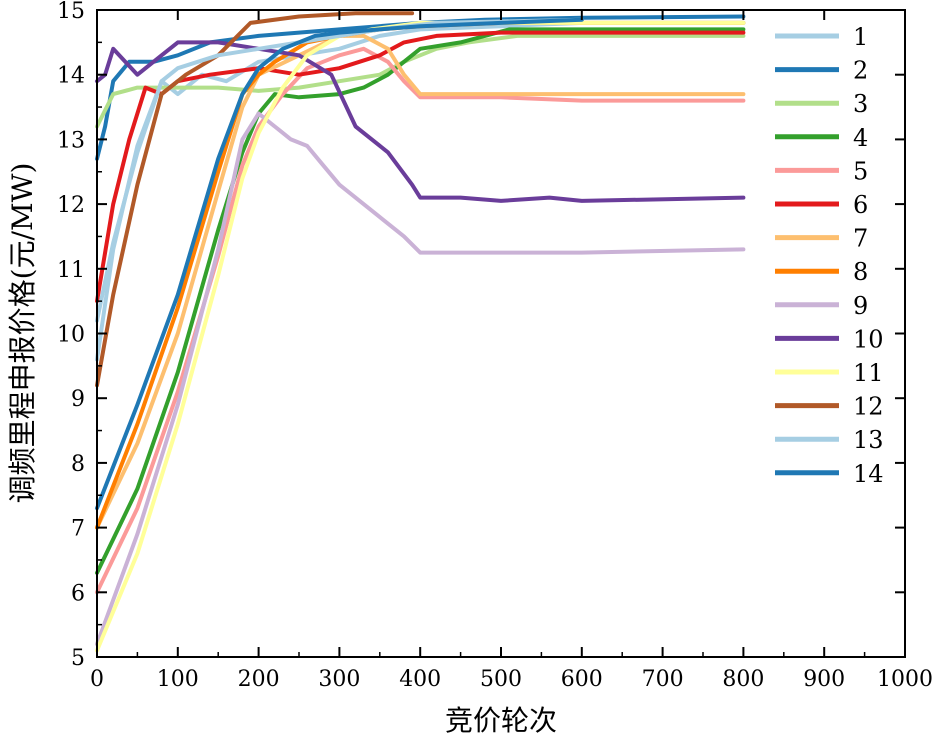  What do you see at coordinates (860, 306) in the screenshot?
I see `legend-label-9: 9` at bounding box center [860, 306].